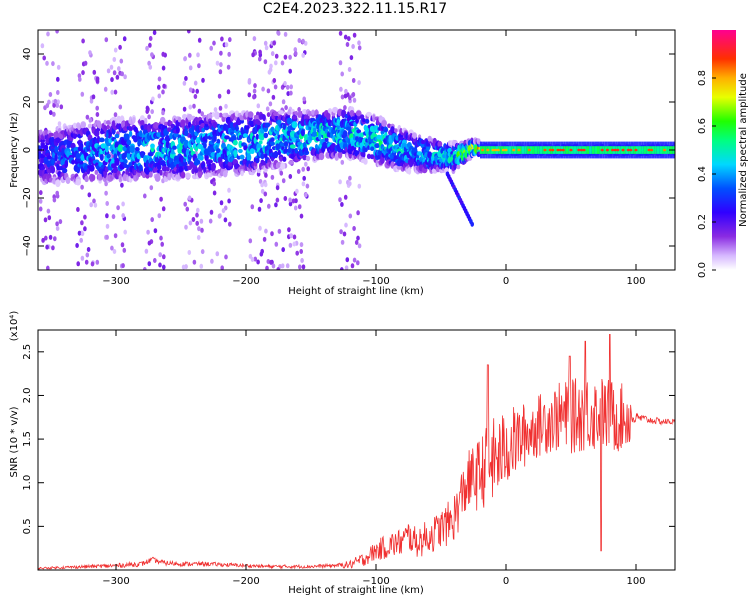 This screenshot has height=600, width=750. I want to click on spectrogram-x-tick-label: 100, so click(635, 281).